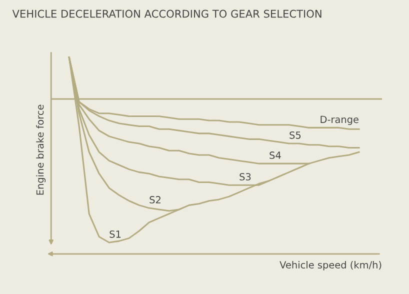  I want to click on series-label: S3, so click(245, 176).